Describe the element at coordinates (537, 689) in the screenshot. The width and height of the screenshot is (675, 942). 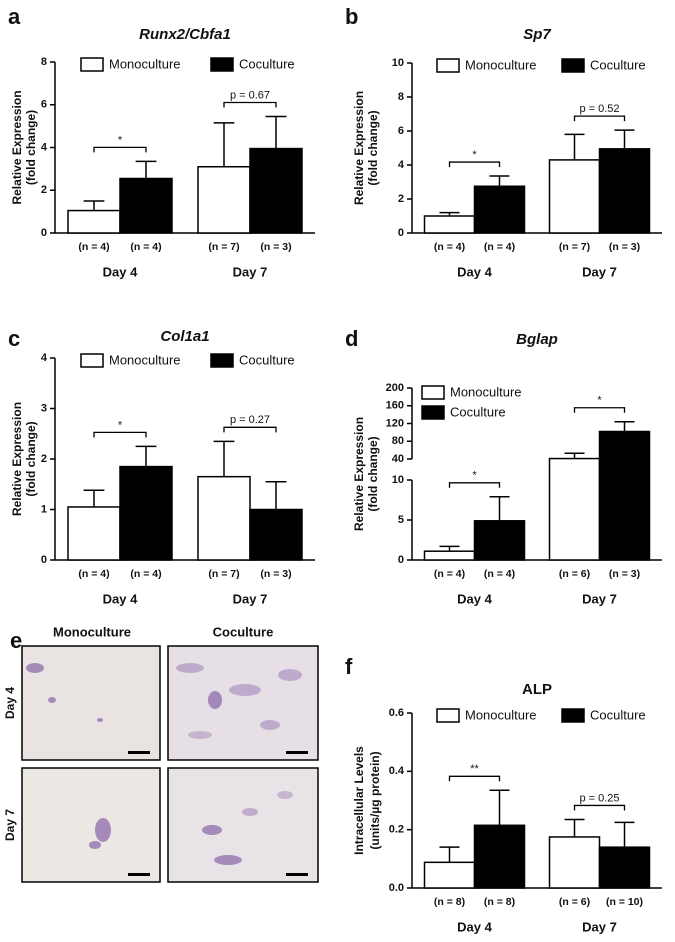
I see `chart-title: ALP` at that location.